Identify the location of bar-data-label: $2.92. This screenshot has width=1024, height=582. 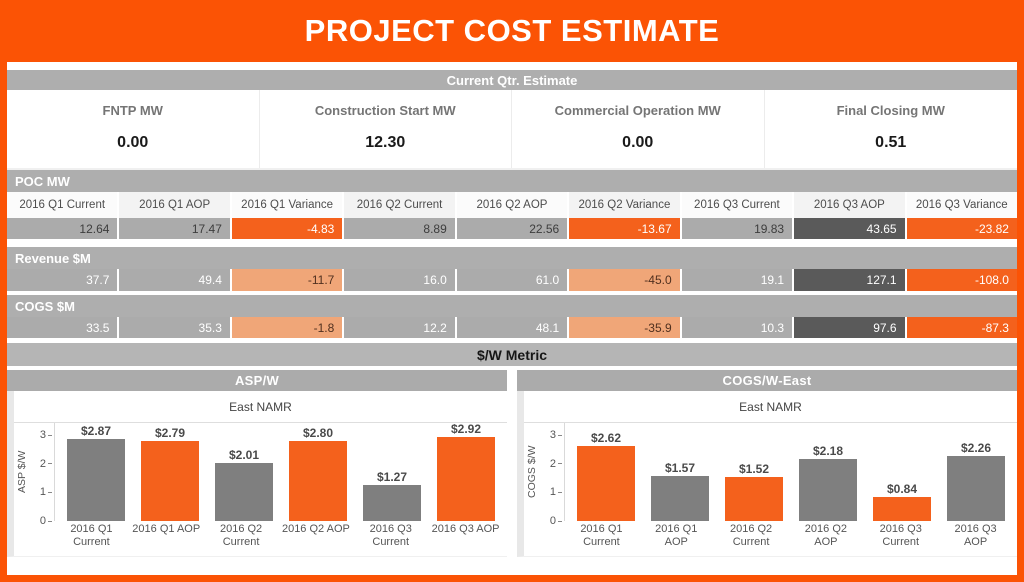
(466, 429).